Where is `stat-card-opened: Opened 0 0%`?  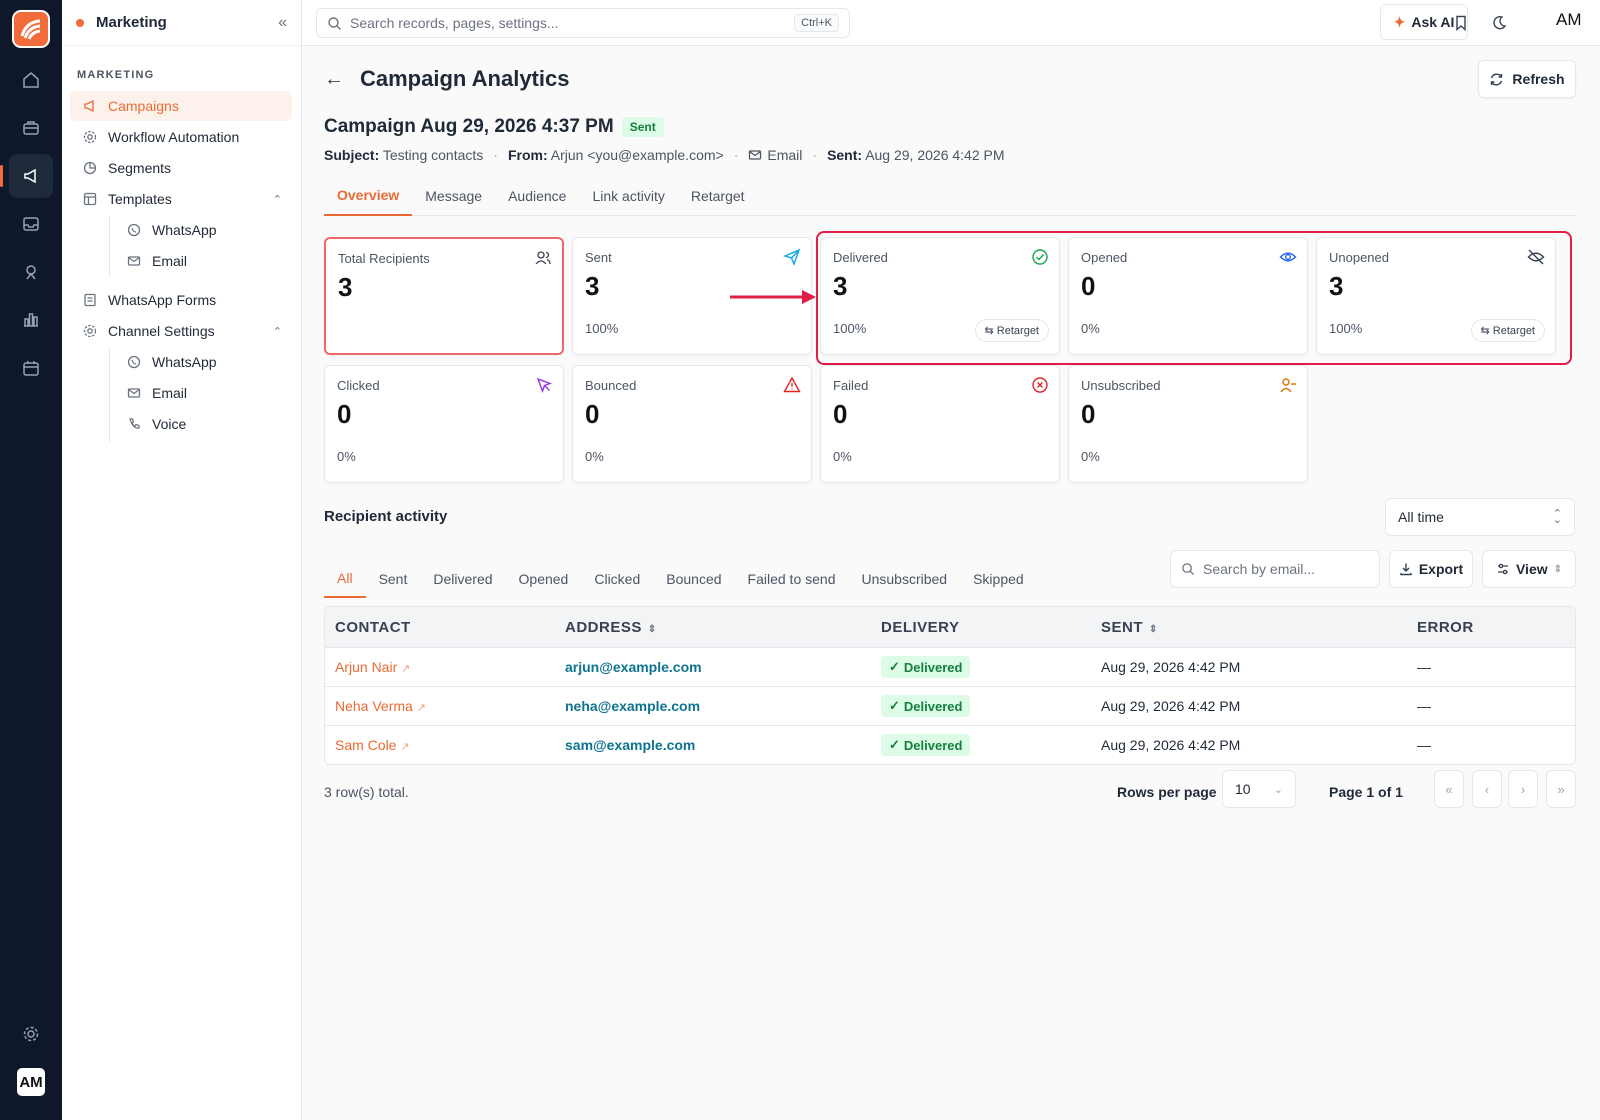
stat-card-opened: Opened 0 0% is located at coordinates (1188, 296).